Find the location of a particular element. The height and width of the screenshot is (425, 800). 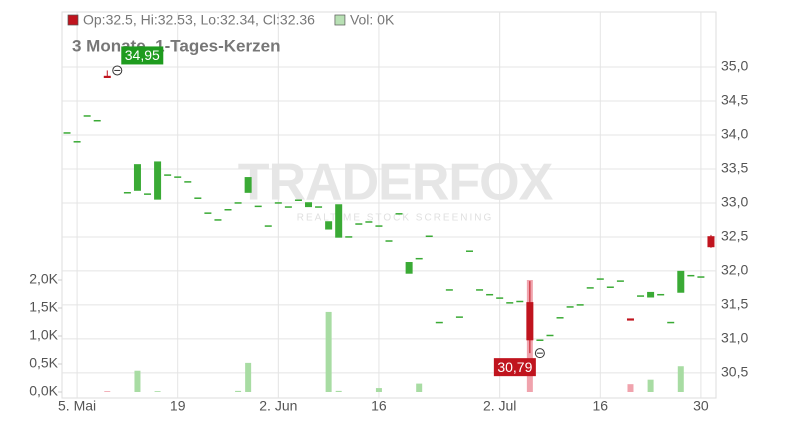

annotation: 30,79 is located at coordinates (519, 362).